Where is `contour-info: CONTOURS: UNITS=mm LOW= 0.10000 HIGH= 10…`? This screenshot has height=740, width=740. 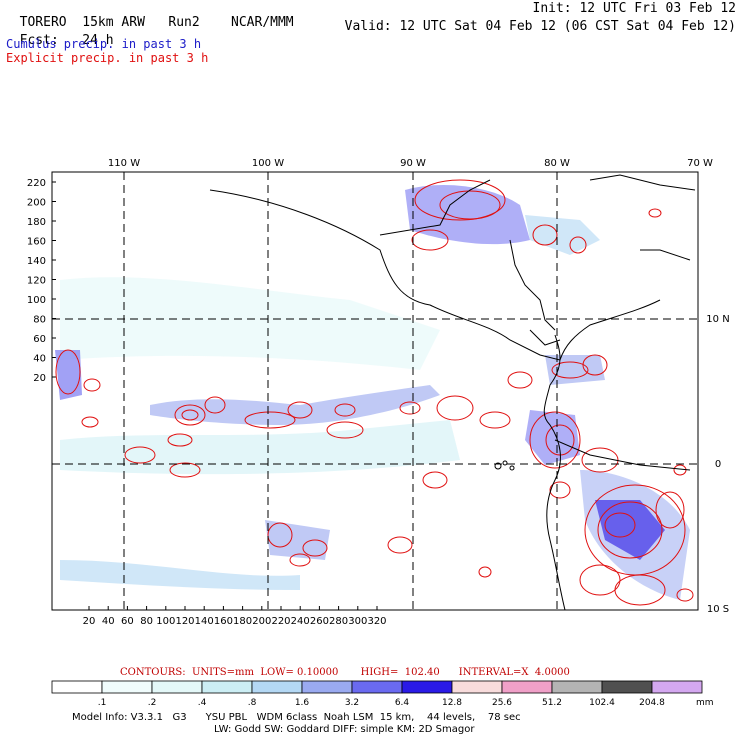 contour-info: CONTOURS: UNITS=mm LOW= 0.10000 HIGH= 10… is located at coordinates (345, 672).